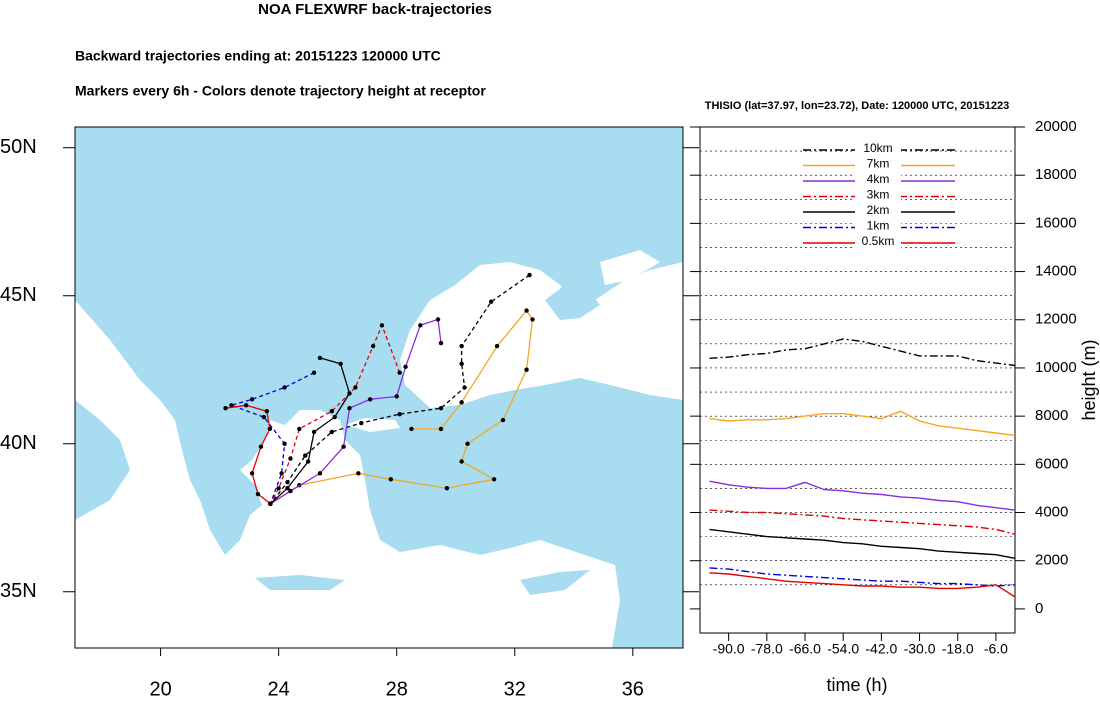 The height and width of the screenshot is (705, 1100). Describe the element at coordinates (1056, 174) in the screenshot. I see `y-tick-label: 18000` at that location.